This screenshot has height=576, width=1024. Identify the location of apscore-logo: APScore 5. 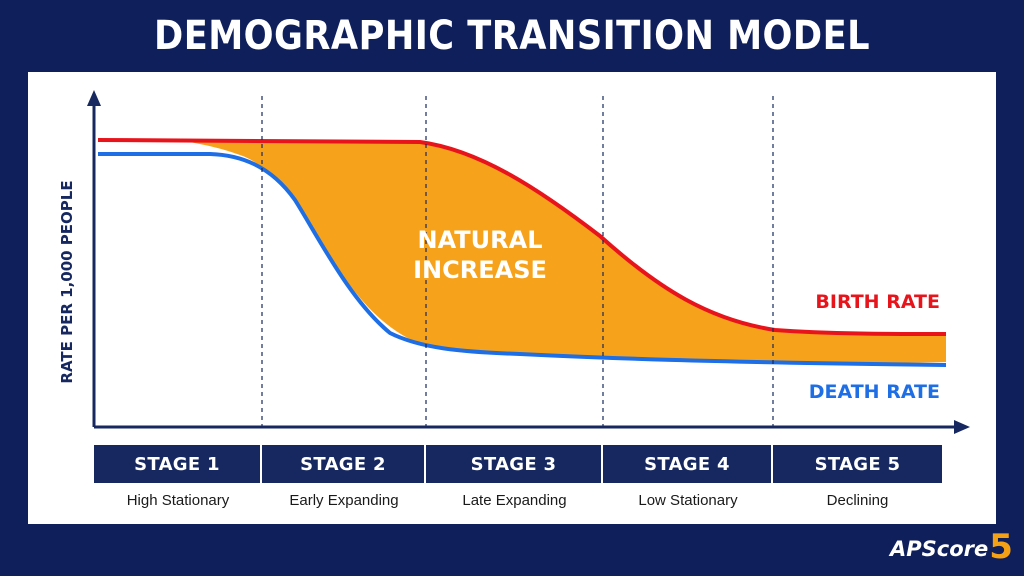
(951, 546).